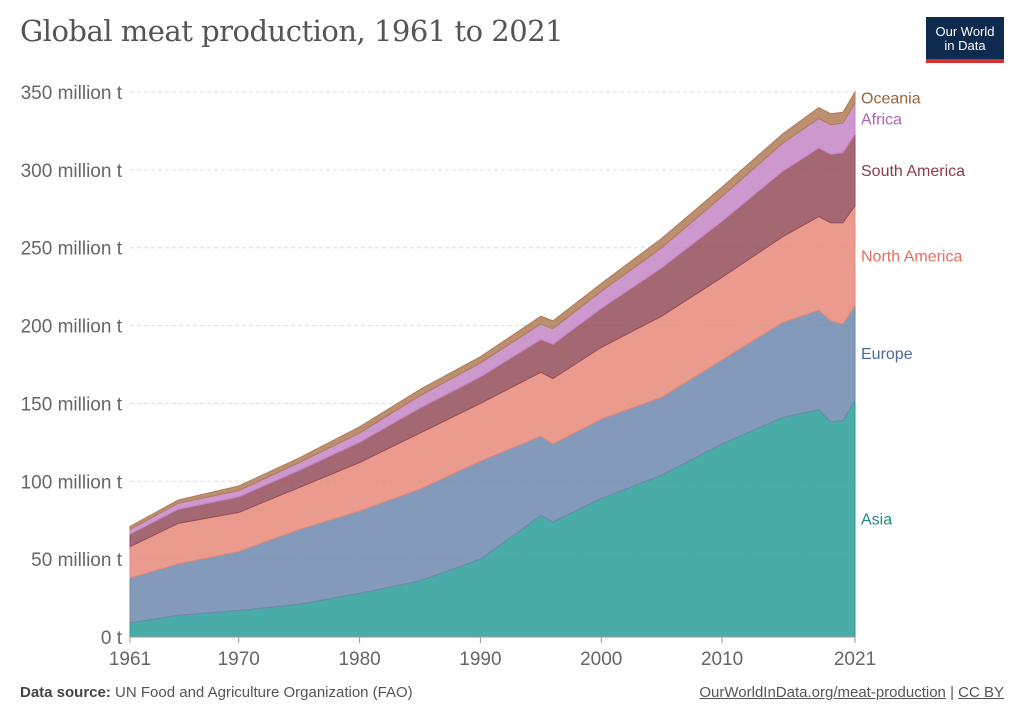  Describe the element at coordinates (130, 659) in the screenshot. I see `x-tick-label: 1961` at that location.